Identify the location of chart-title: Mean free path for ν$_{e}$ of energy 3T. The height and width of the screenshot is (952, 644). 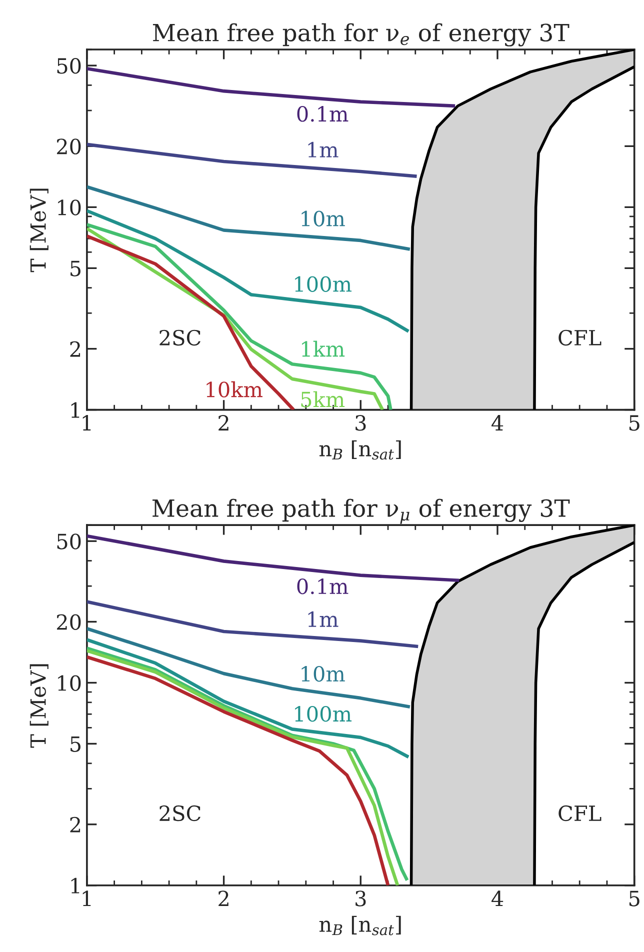
(361, 34).